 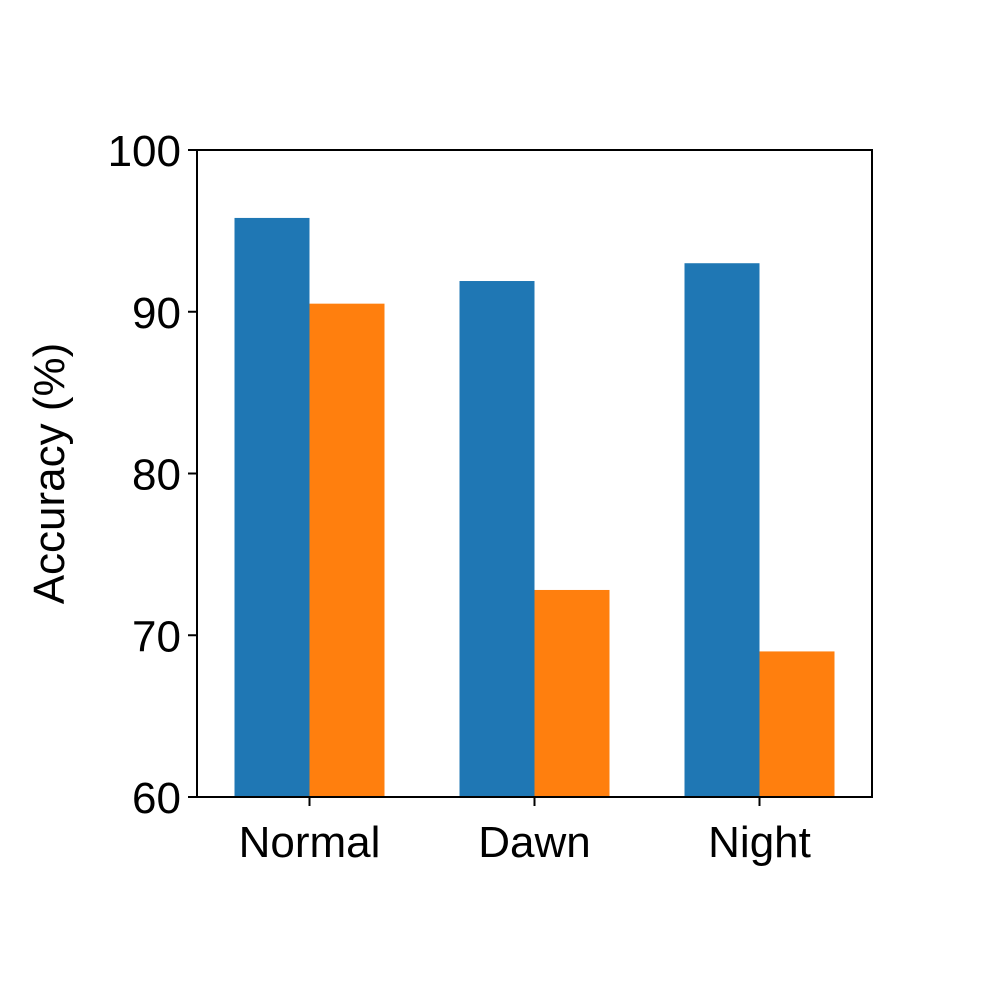 I want to click on x-tick-label-dawn: Dawn, so click(x=534, y=842).